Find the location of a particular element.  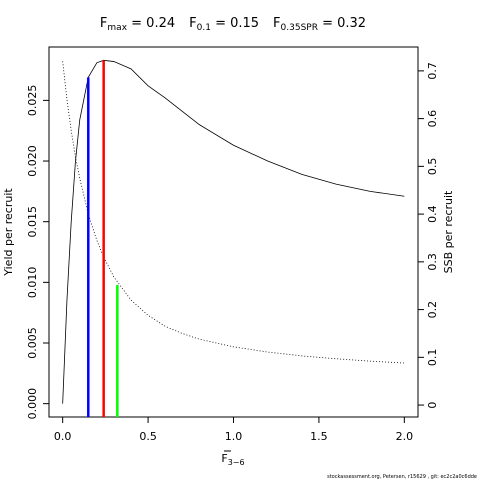

x-tick-label: 1.0 is located at coordinates (234, 436).